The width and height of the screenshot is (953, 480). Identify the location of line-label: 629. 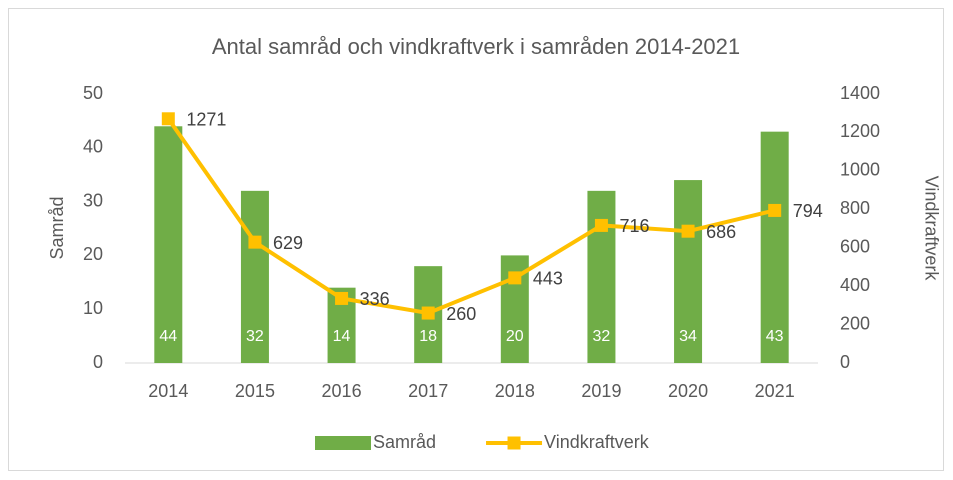
(288, 243).